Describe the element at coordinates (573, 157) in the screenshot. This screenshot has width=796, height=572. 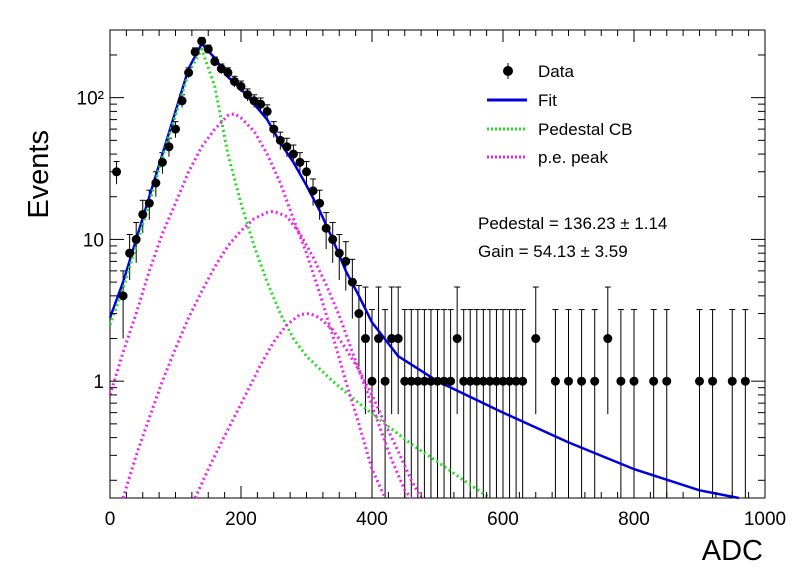
I see `legend-label-pe: p.e. peak` at that location.